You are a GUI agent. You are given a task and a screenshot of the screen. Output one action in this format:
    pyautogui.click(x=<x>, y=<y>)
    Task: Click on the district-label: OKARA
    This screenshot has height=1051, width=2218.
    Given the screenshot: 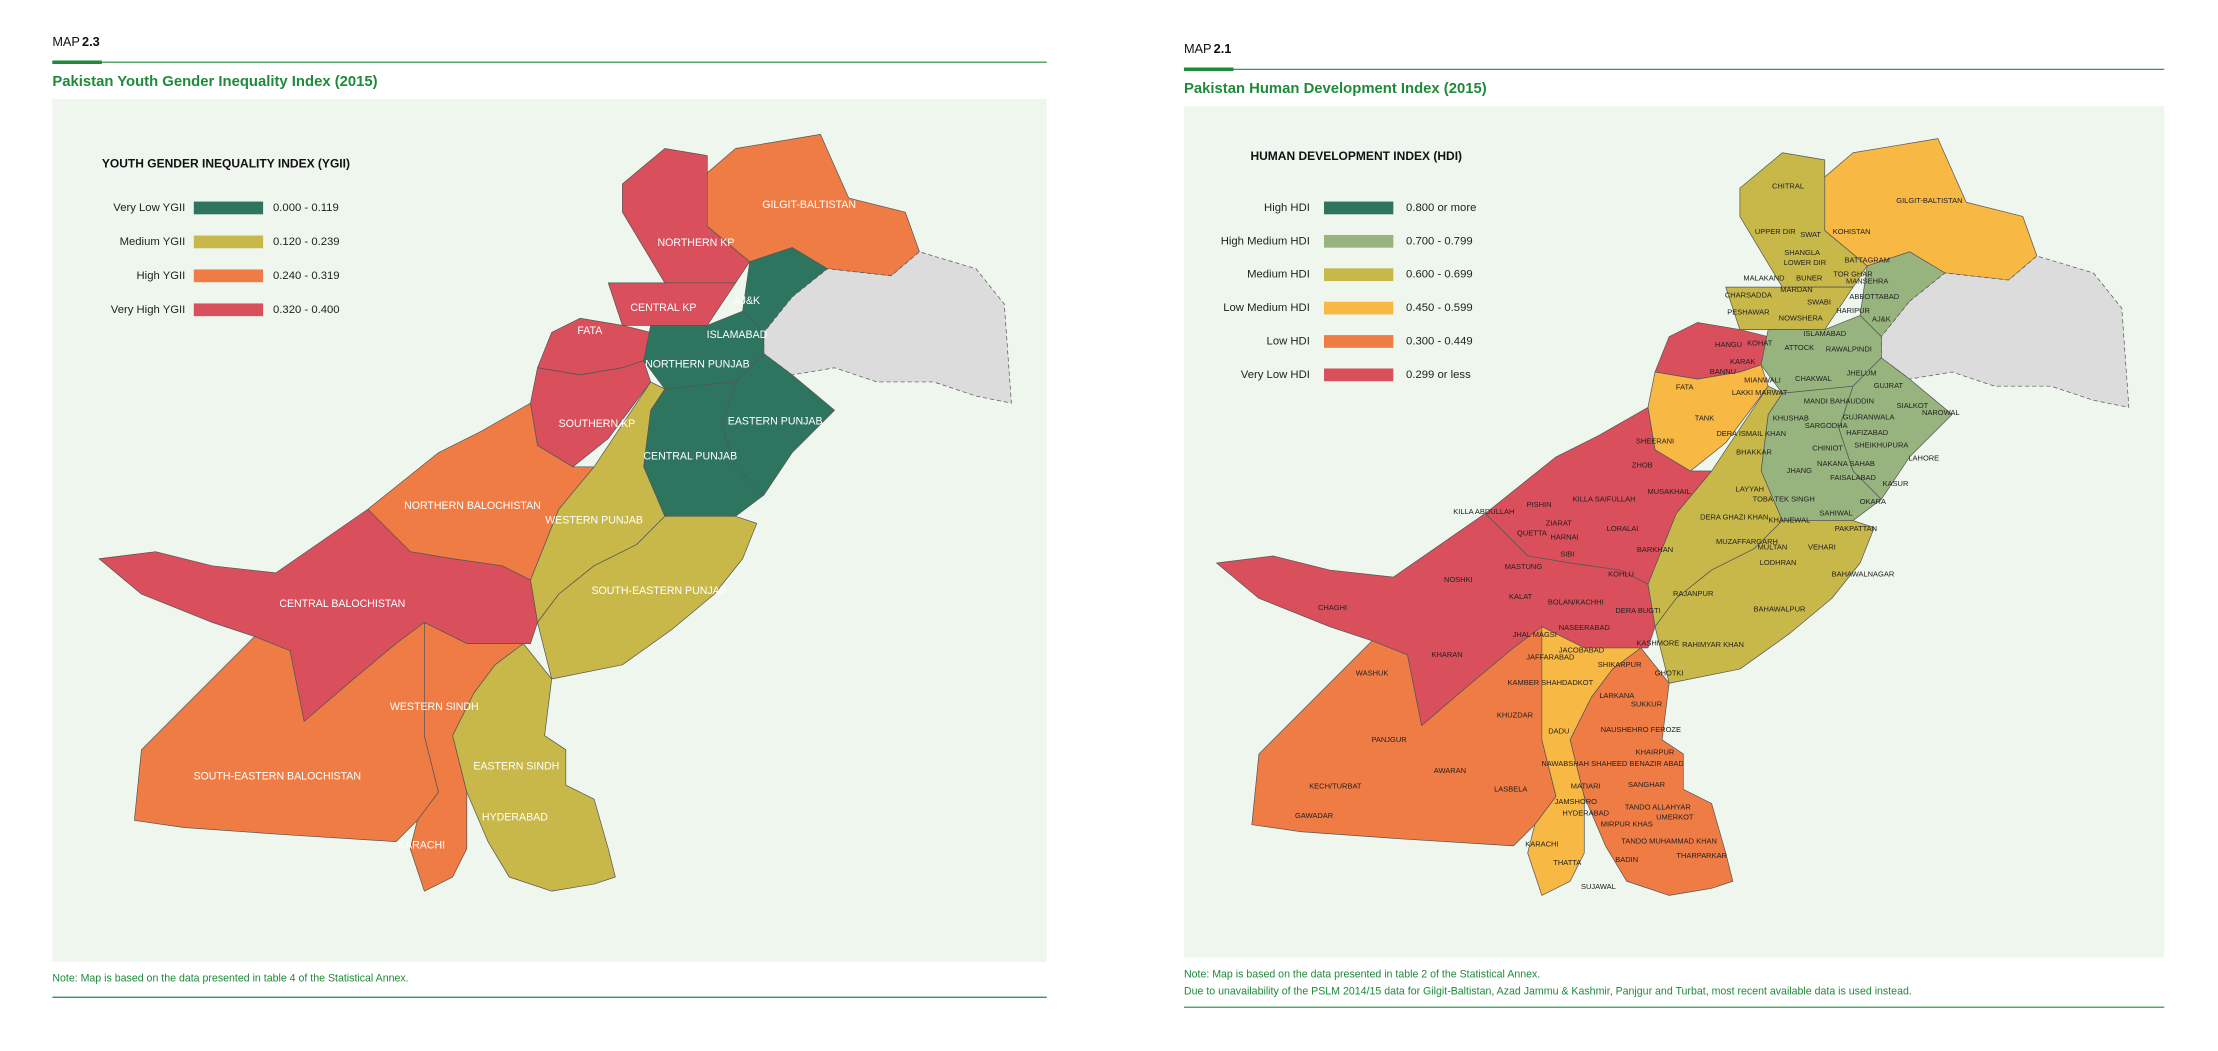 What is the action you would take?
    pyautogui.click(x=1873, y=501)
    